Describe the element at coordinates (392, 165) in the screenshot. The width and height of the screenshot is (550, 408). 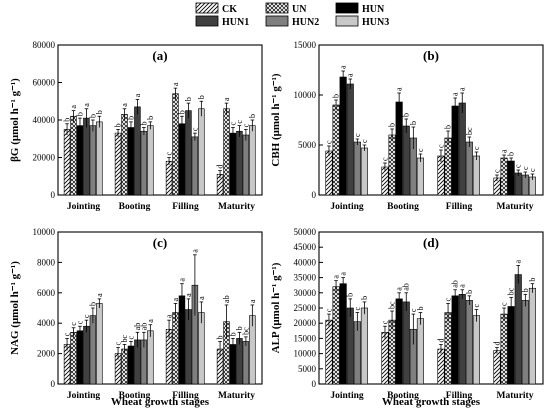
I see `bar-un-booting` at that location.